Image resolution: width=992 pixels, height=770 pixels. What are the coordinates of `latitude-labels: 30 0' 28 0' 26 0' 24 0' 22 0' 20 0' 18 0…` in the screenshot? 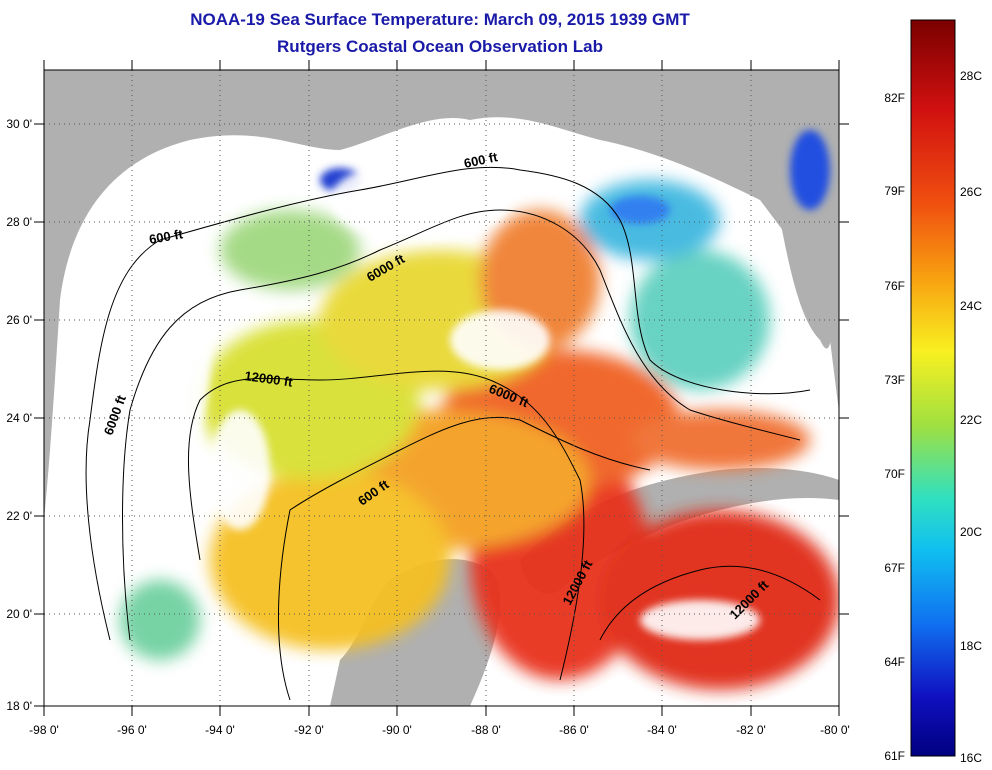 It's located at (19, 415).